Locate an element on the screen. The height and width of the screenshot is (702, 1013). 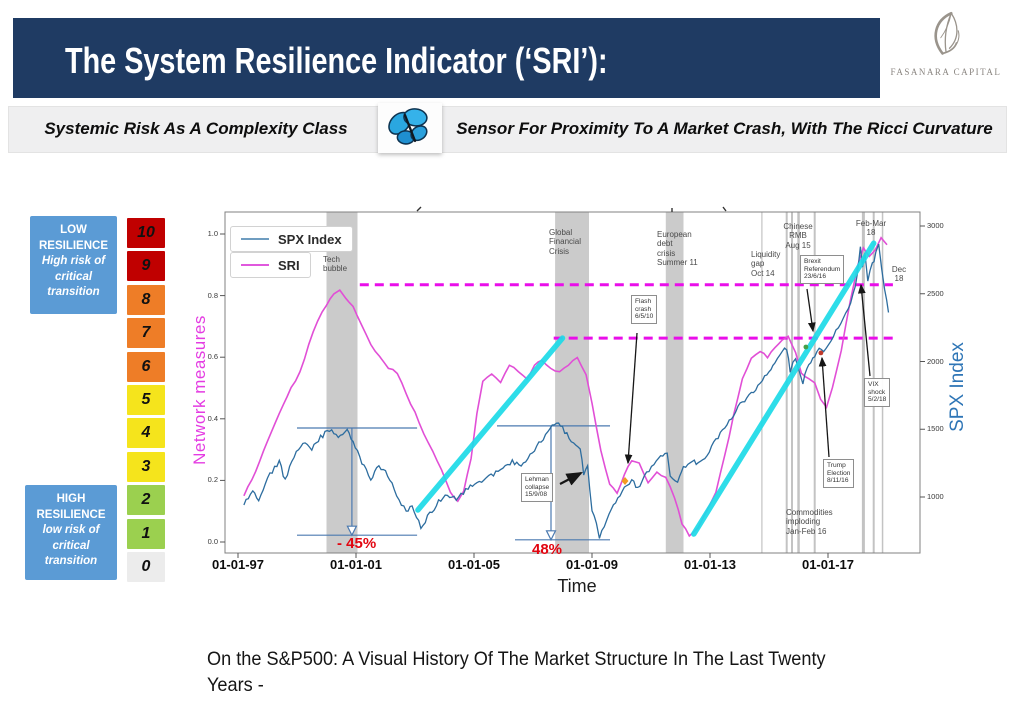
legend-spx: SPX Index is located at coordinates (291, 239).